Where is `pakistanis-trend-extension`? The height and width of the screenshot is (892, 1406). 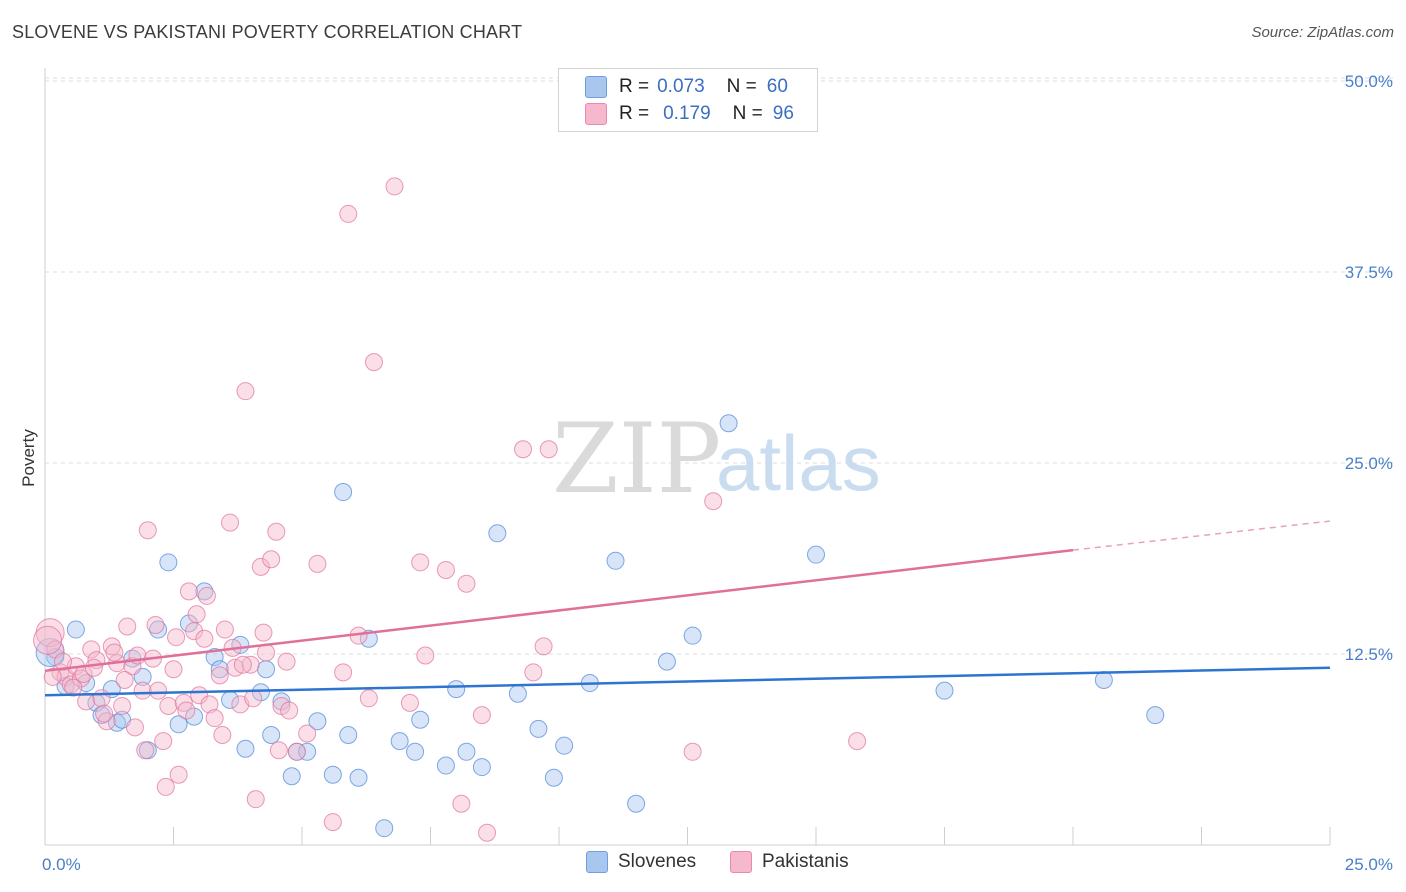
pakistanis-trend-extension is located at coordinates (1201, 535).